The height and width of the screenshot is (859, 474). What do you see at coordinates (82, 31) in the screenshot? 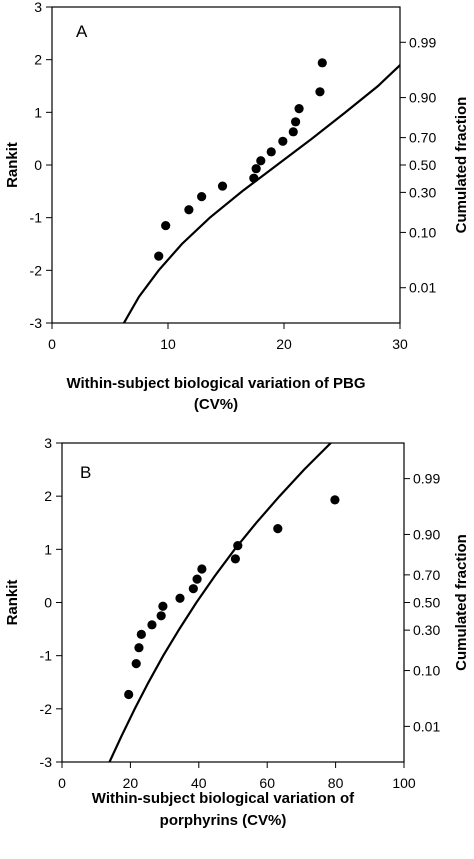
I see `panel-label: A` at bounding box center [82, 31].